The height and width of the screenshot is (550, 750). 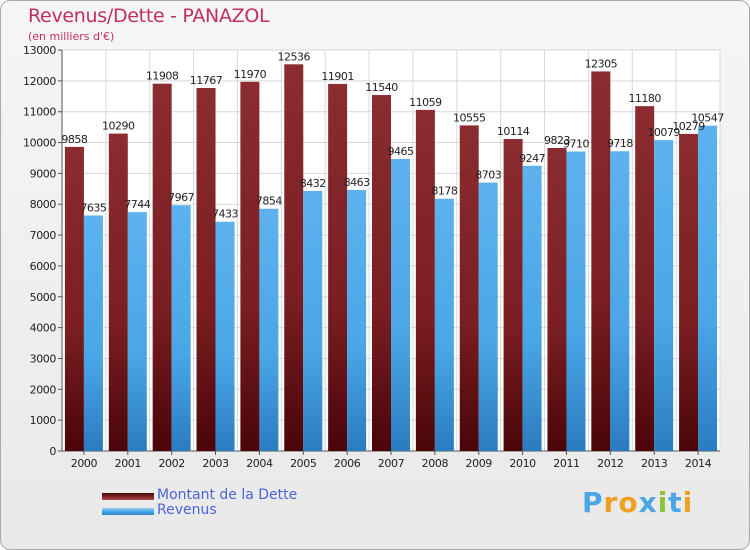 I want to click on data-label-revenus: 7744, so click(x=137, y=204).